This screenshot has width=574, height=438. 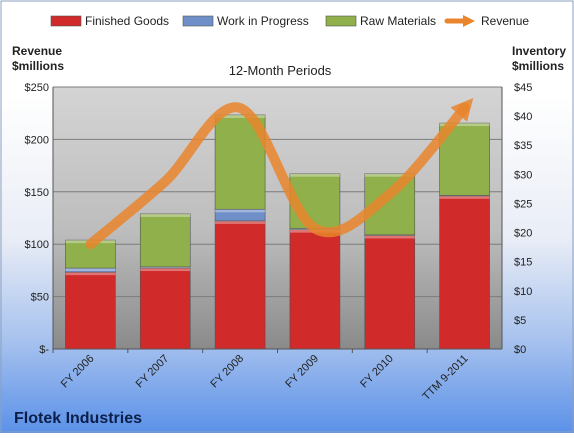 I want to click on right-axis-label-line2: $millions, so click(x=538, y=66).